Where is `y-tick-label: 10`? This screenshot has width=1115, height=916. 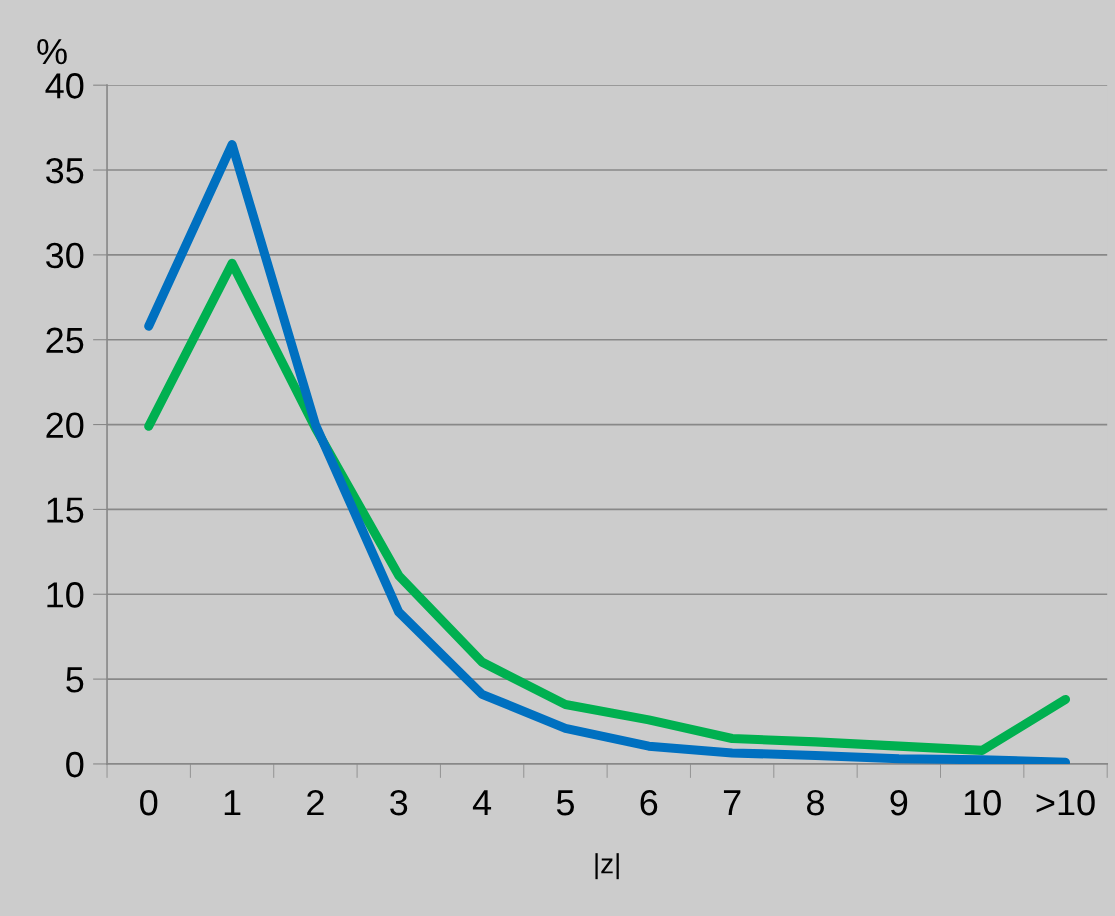 y-tick-label: 10 is located at coordinates (65, 595).